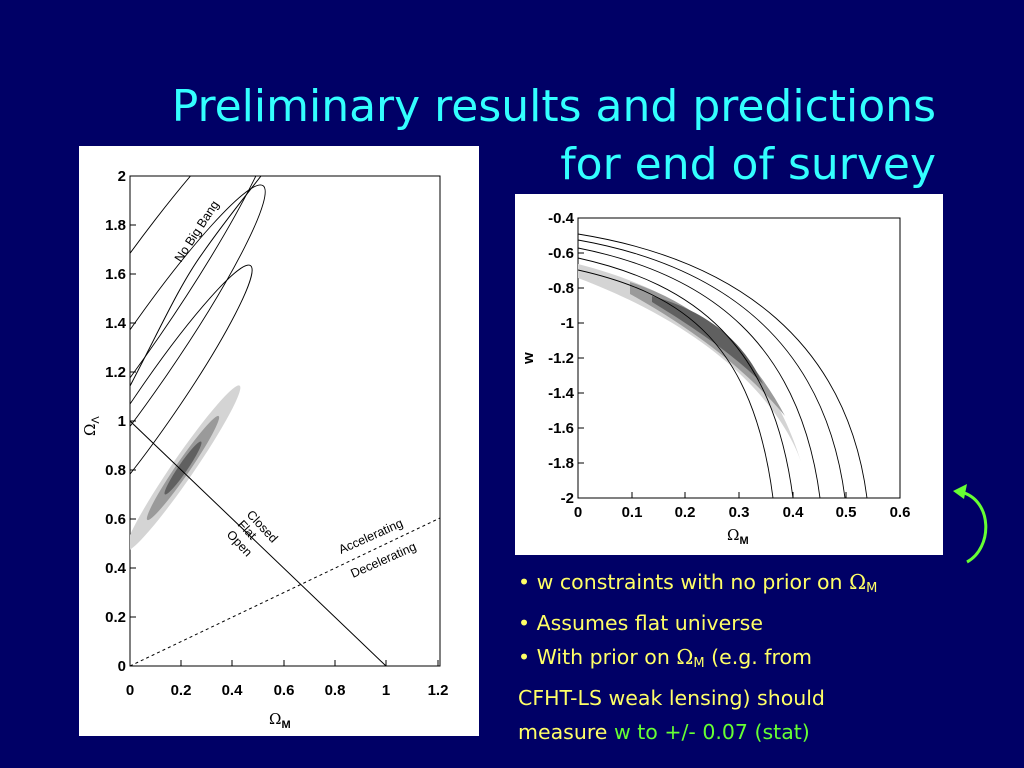  Describe the element at coordinates (335, 690) in the screenshot. I see `left-x-tick: 0.8` at that location.